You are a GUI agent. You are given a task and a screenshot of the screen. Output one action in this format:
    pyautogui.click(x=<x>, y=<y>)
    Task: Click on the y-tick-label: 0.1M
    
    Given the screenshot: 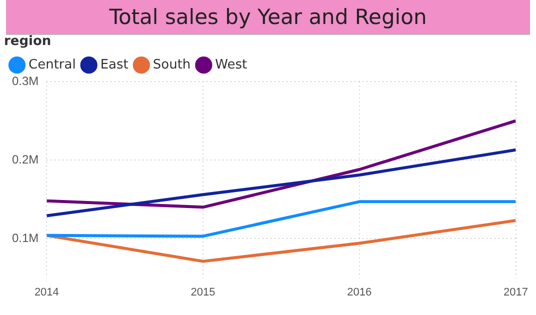 What is the action you would take?
    pyautogui.click(x=25, y=237)
    